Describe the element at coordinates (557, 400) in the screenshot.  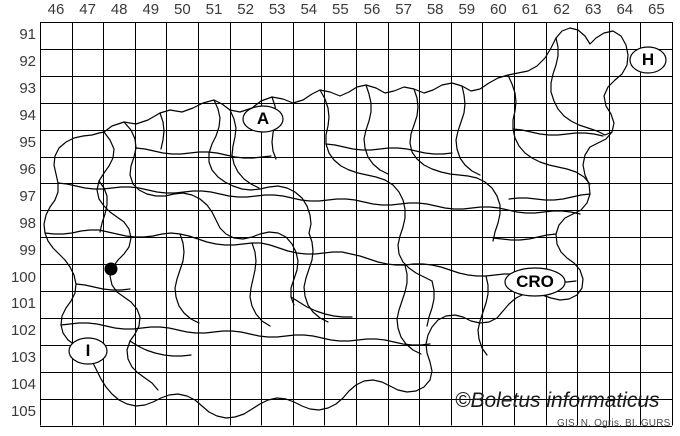
I see `credit-text: ©Boletus informaticus` at that location.